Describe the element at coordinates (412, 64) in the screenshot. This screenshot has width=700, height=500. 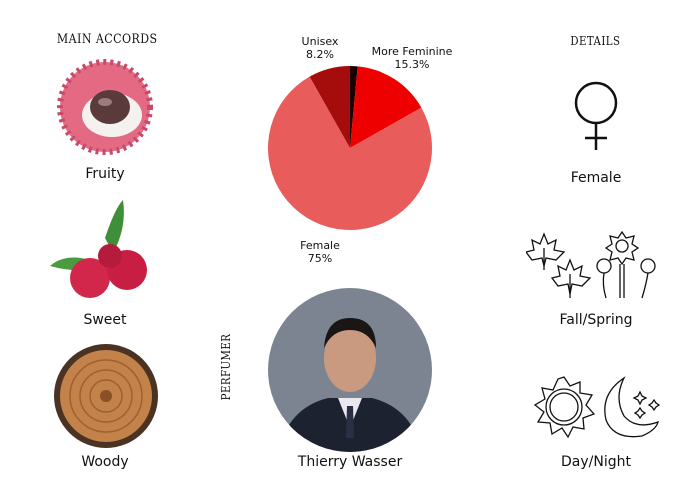
I see `pie-label-more-feminine-value: 15.3%` at that location.